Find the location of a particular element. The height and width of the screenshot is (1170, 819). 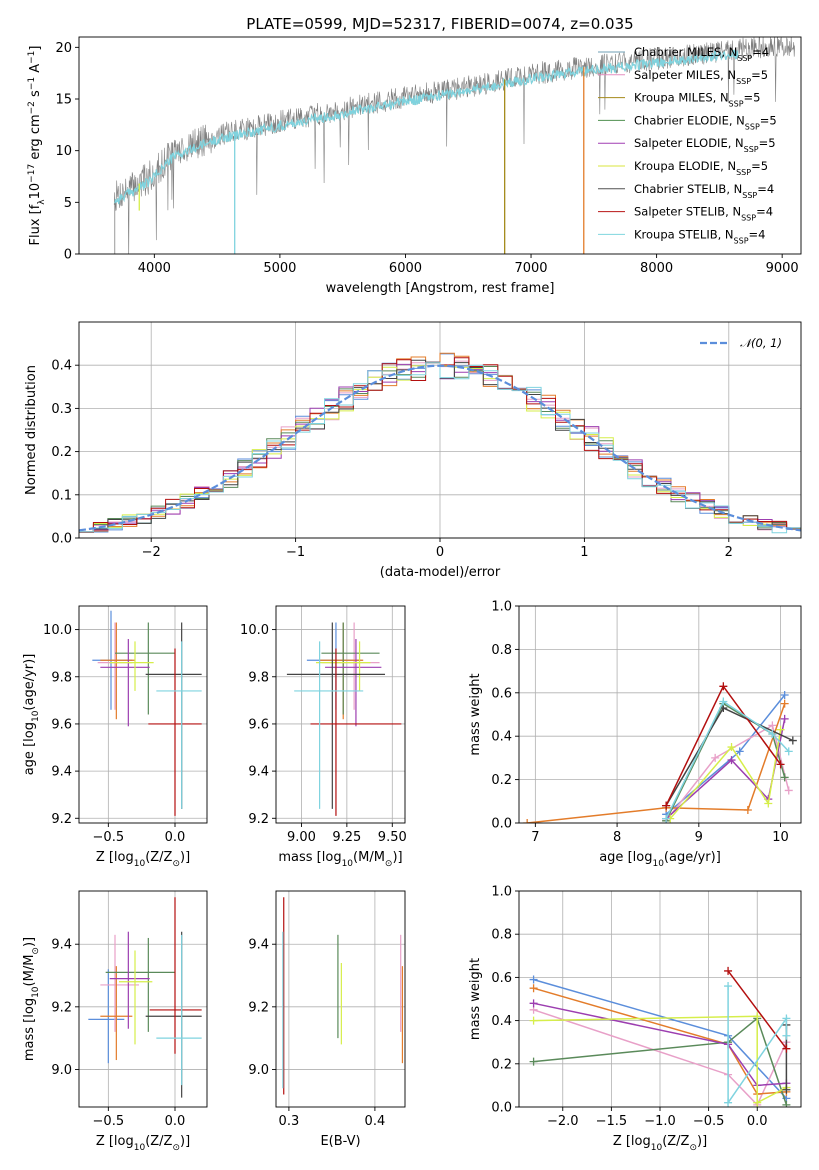

x-tick-label: 10 is located at coordinates (780, 837).